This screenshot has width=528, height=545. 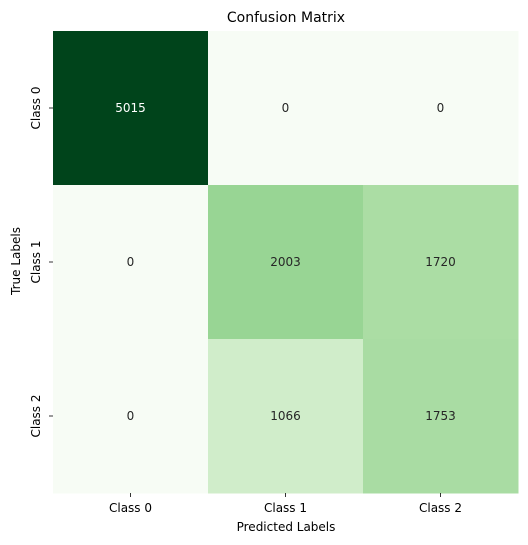 I want to click on heatmap-cell-r1-c1, so click(x=286, y=262).